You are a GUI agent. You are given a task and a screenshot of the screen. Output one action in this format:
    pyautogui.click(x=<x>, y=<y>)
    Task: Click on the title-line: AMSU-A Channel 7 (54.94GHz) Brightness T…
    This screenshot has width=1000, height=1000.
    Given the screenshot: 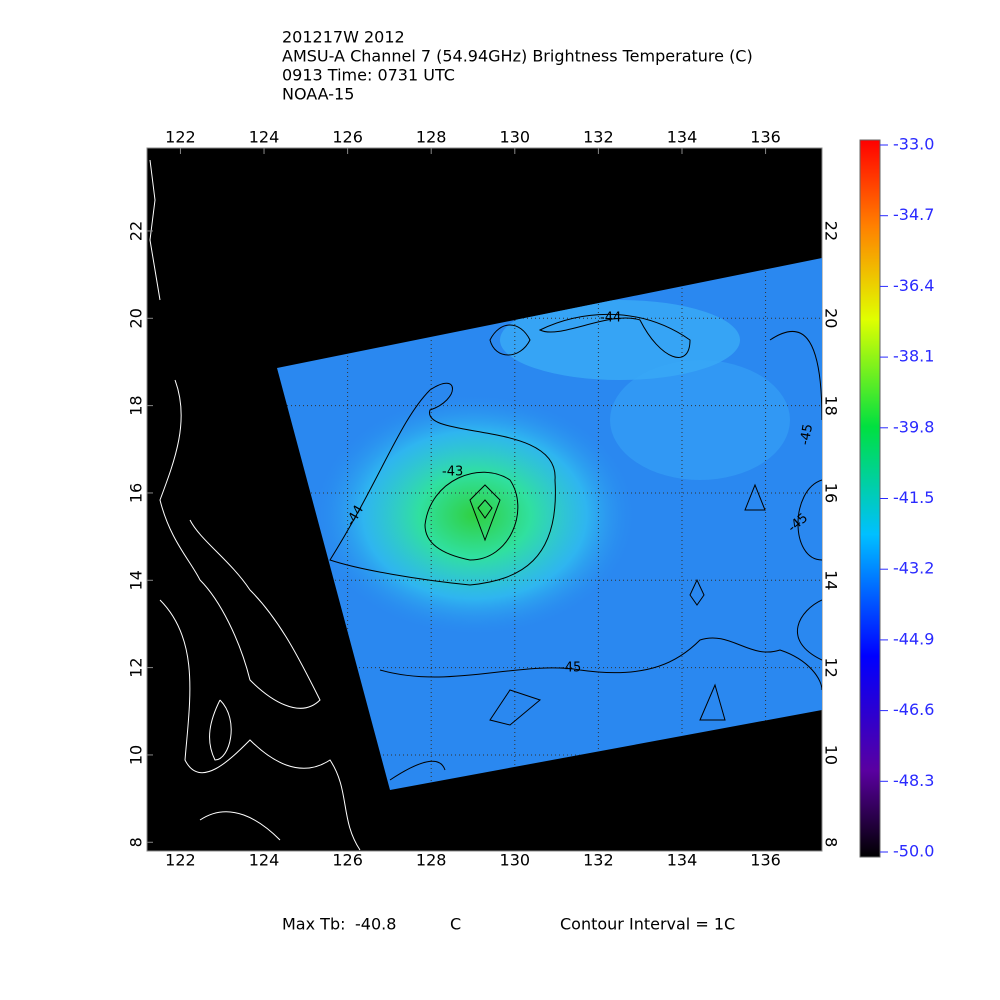 What is the action you would take?
    pyautogui.click(x=517, y=56)
    